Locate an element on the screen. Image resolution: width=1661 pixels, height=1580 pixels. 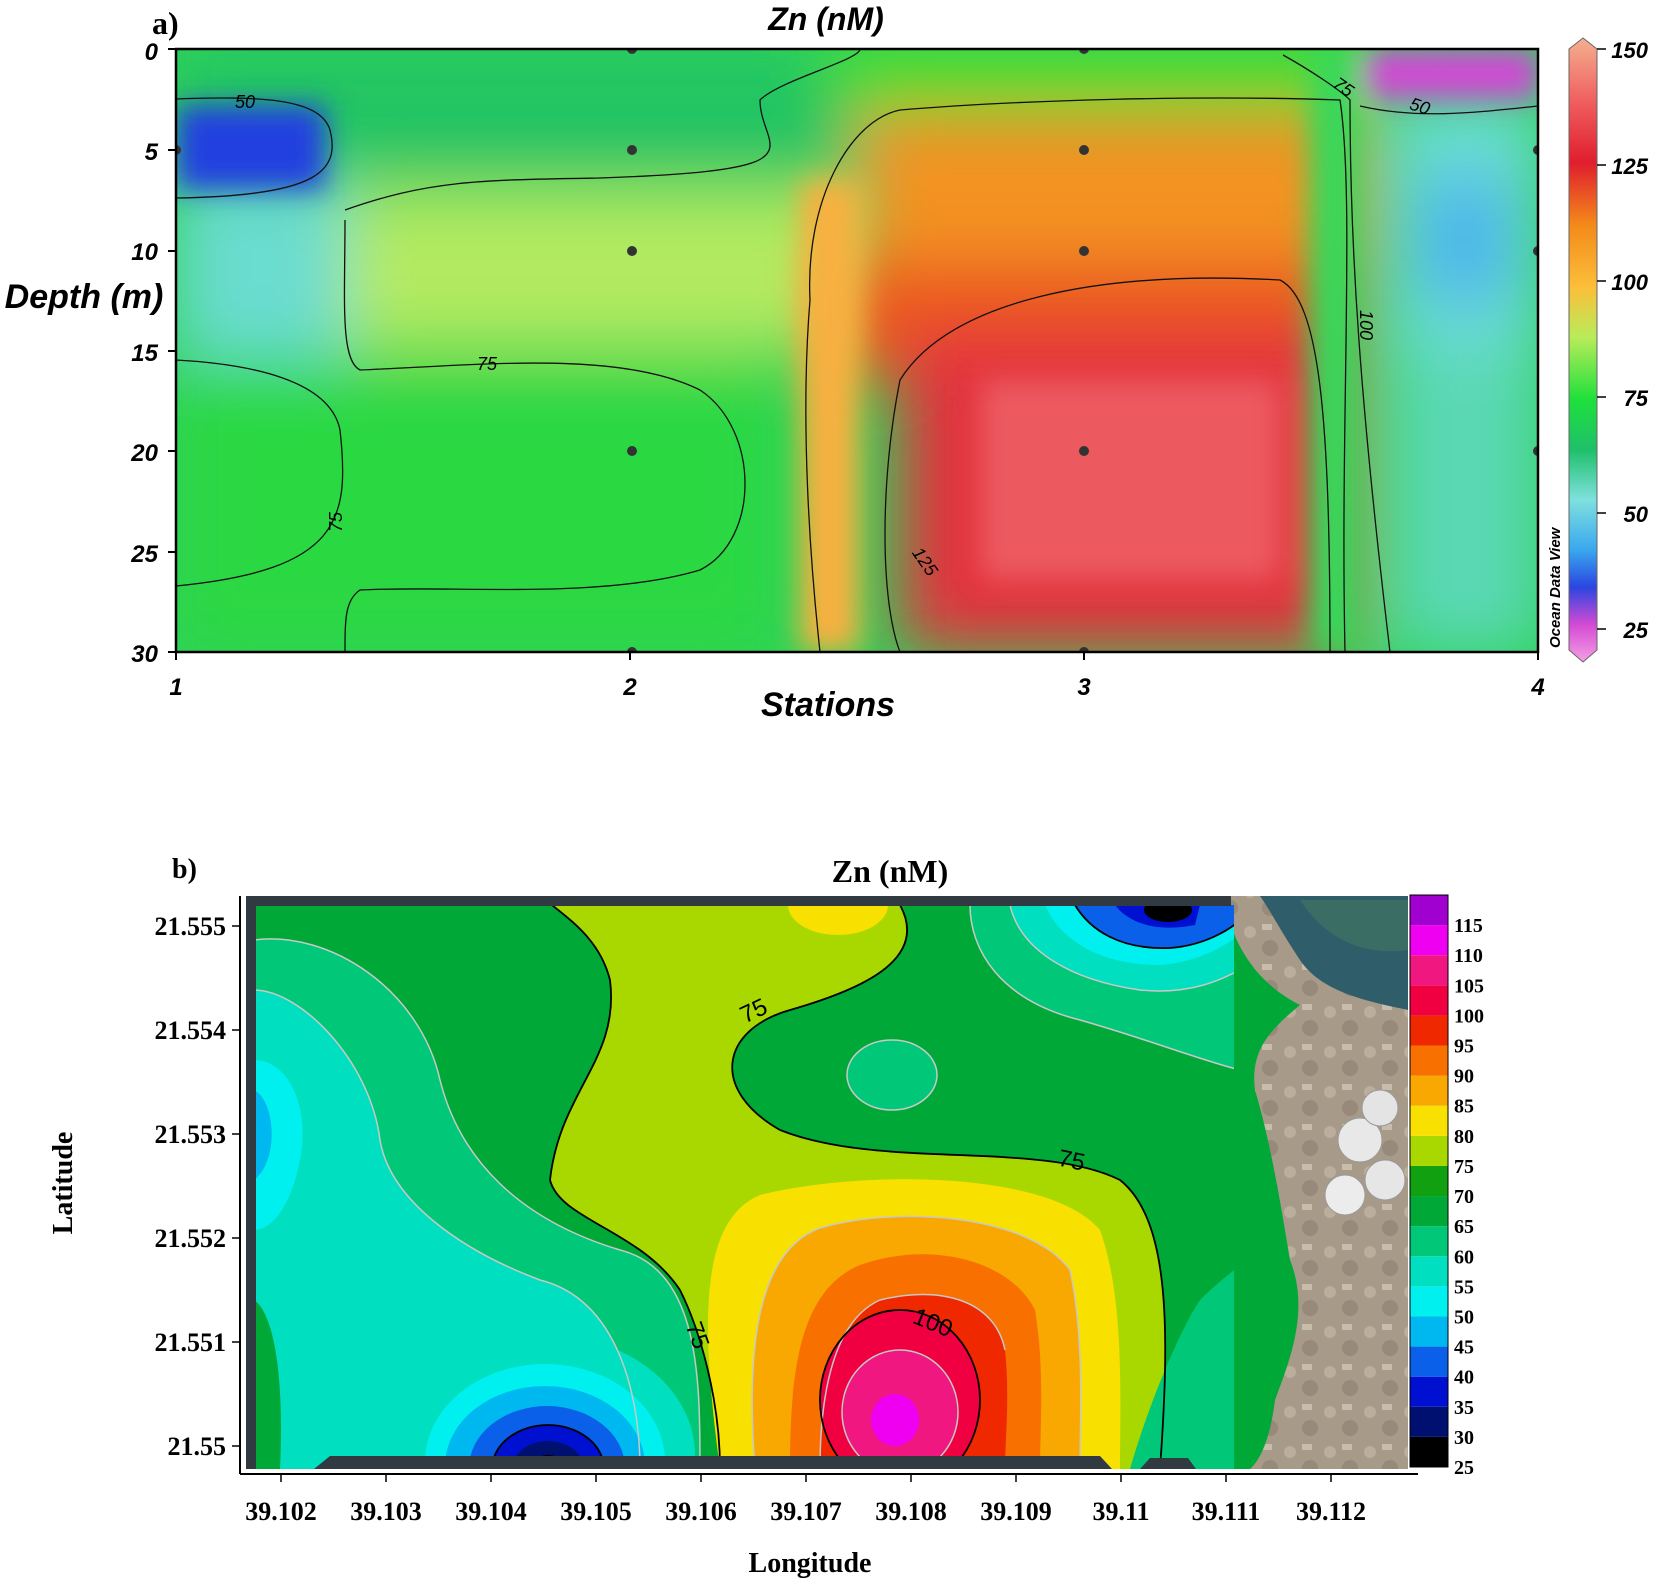
colorbar-tick-label: 45 is located at coordinates (1464, 1348).